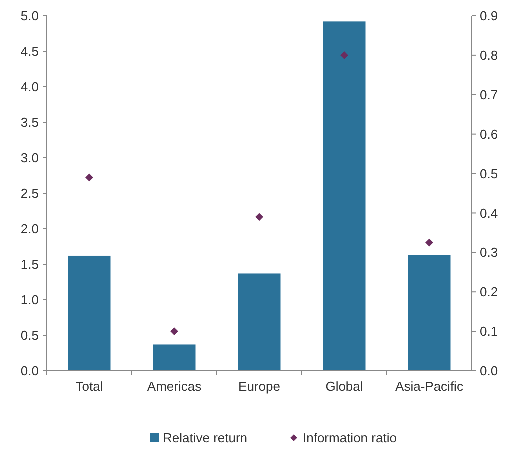 This screenshot has width=516, height=454. Describe the element at coordinates (430, 386) in the screenshot. I see `x-tick-label: Asia-Pacific` at that location.